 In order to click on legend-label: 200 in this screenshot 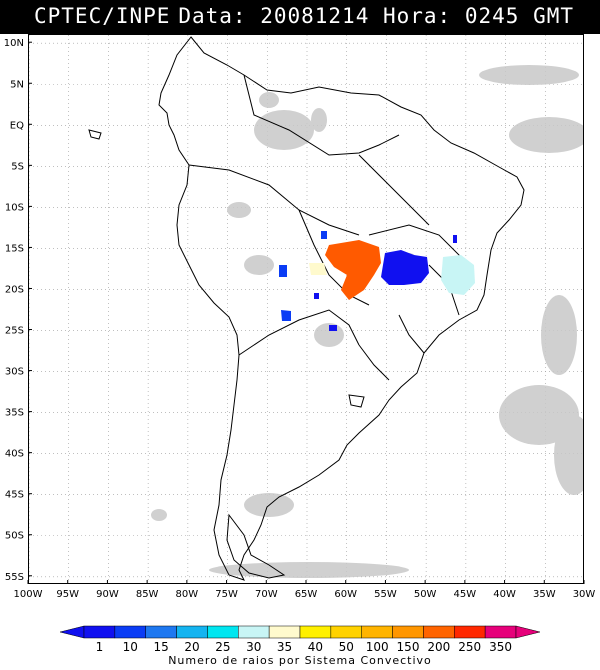, I will do `click(438, 647)`.